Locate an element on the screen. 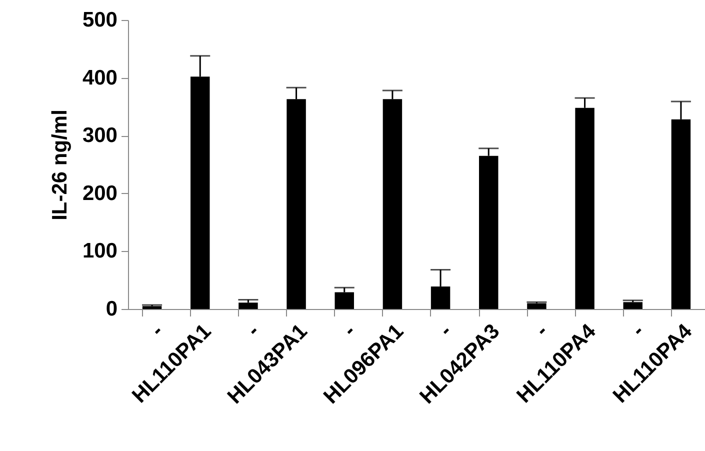 The image size is (705, 451). y-tick-label: 0 is located at coordinates (112, 309).